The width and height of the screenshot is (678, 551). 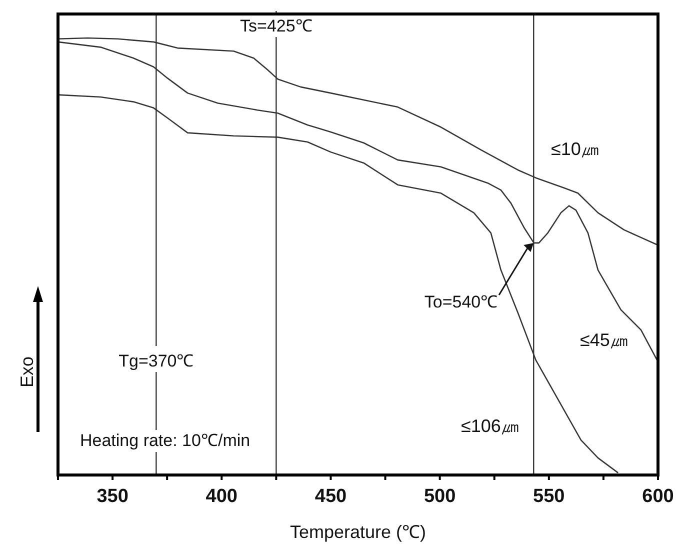 I want to click on series-label: ≤45㎛, so click(x=604, y=340).